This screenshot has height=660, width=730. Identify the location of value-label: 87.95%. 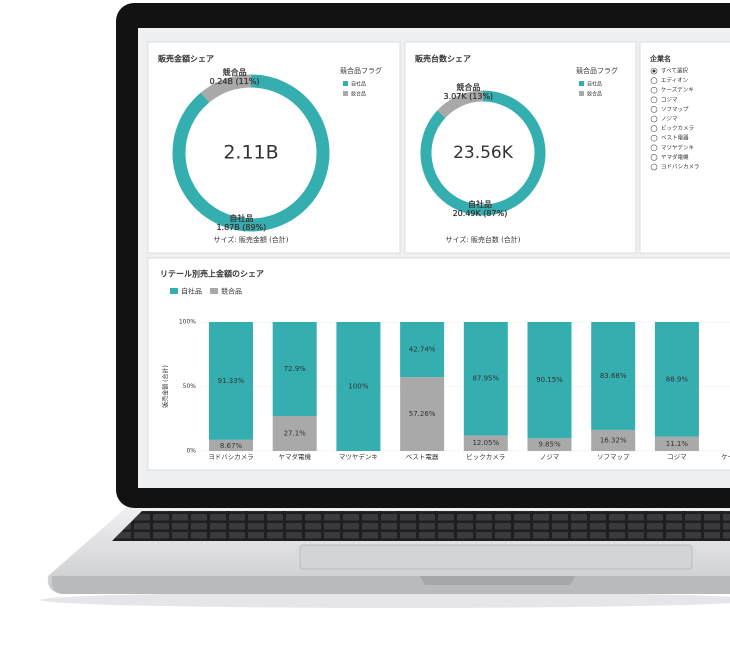
(485, 379).